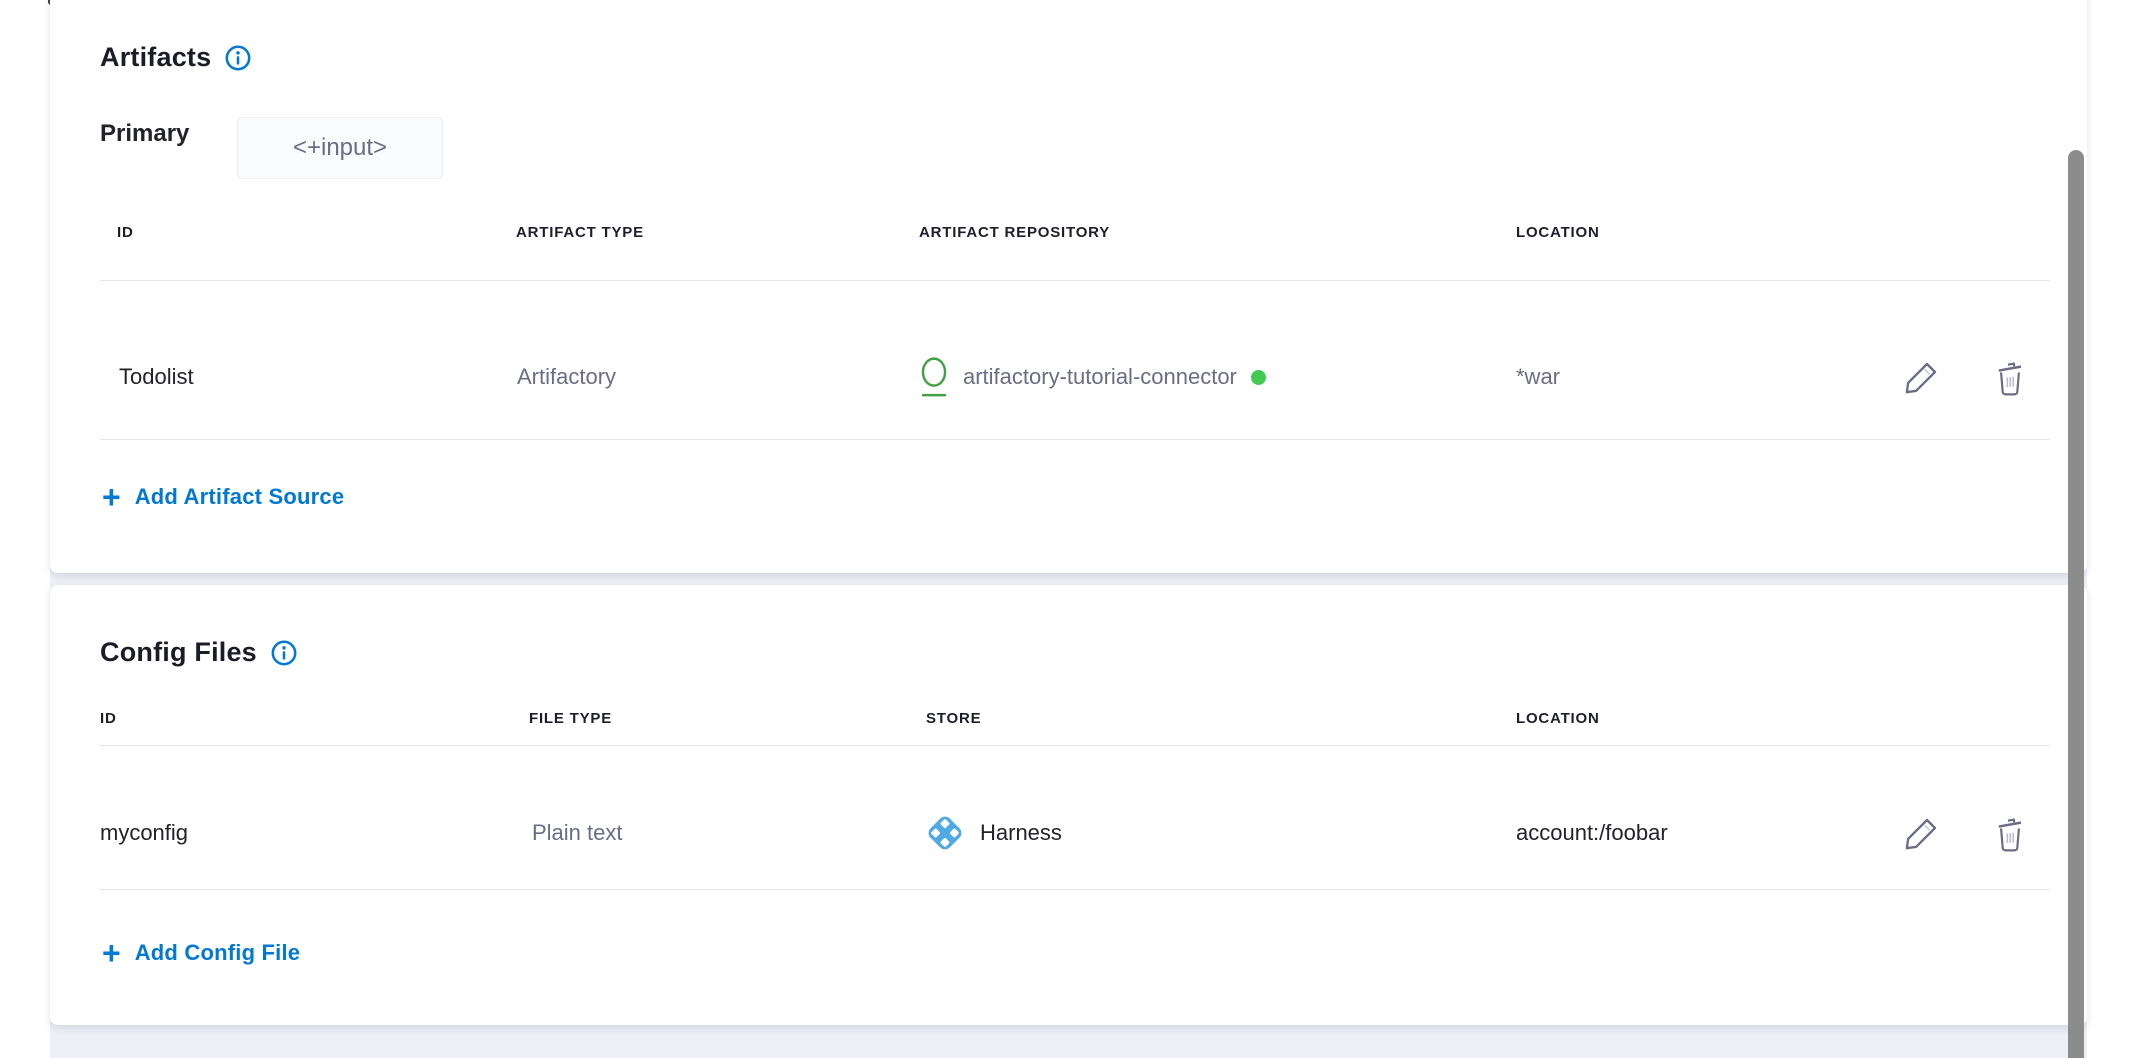 This screenshot has height=1058, width=2130. Describe the element at coordinates (1538, 376) in the screenshot. I see `artifact-location-cell: *war` at that location.